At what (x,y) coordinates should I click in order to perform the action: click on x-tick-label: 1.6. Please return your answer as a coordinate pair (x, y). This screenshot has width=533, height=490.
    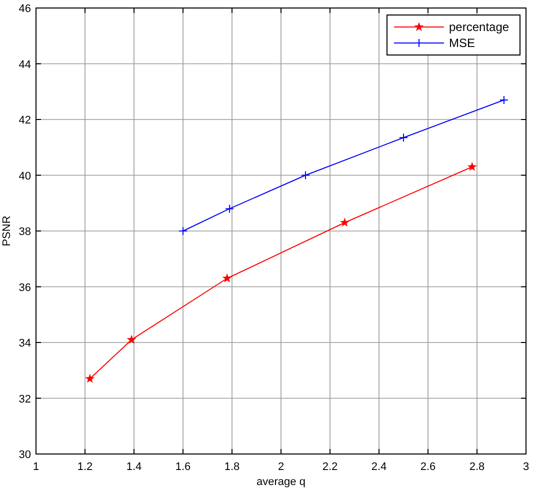
    Looking at the image, I should click on (183, 467).